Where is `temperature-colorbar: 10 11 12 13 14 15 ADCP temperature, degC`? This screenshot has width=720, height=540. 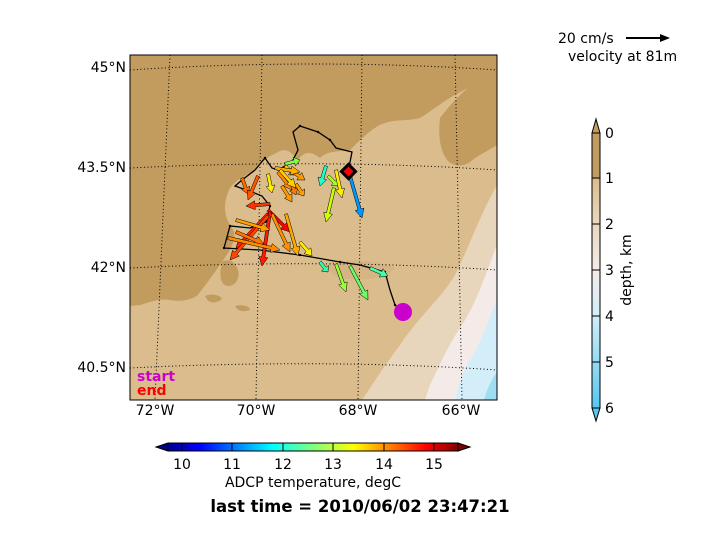 temperature-colorbar: 10 11 12 13 14 15 ADCP temperature, degC is located at coordinates (313, 466).